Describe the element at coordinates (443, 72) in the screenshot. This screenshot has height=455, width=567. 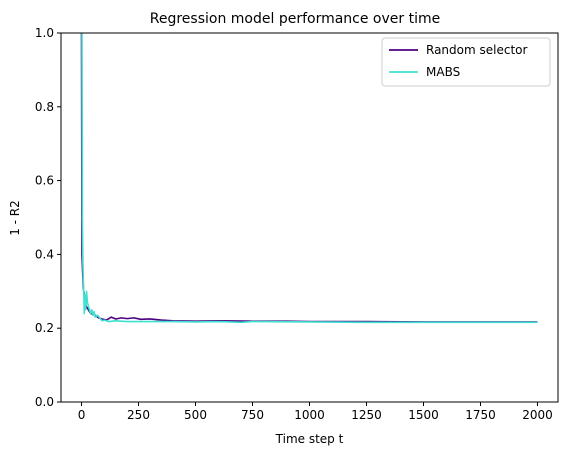
I see `legend-label-mabs: MABS` at that location.